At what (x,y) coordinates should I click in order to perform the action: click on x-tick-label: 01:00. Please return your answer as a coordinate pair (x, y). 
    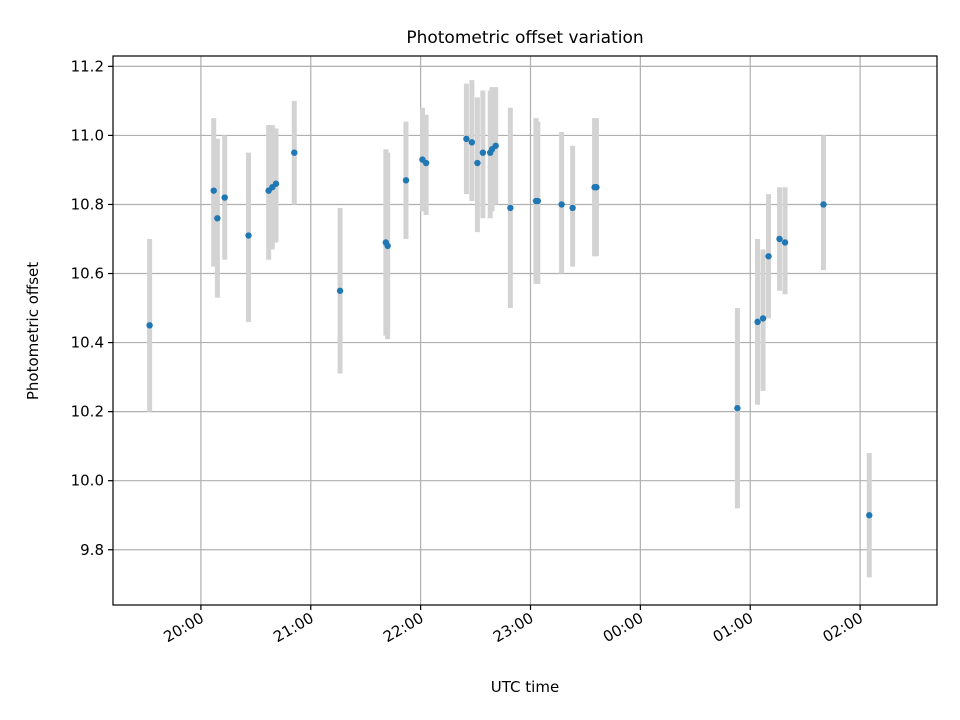
    Looking at the image, I should click on (733, 627).